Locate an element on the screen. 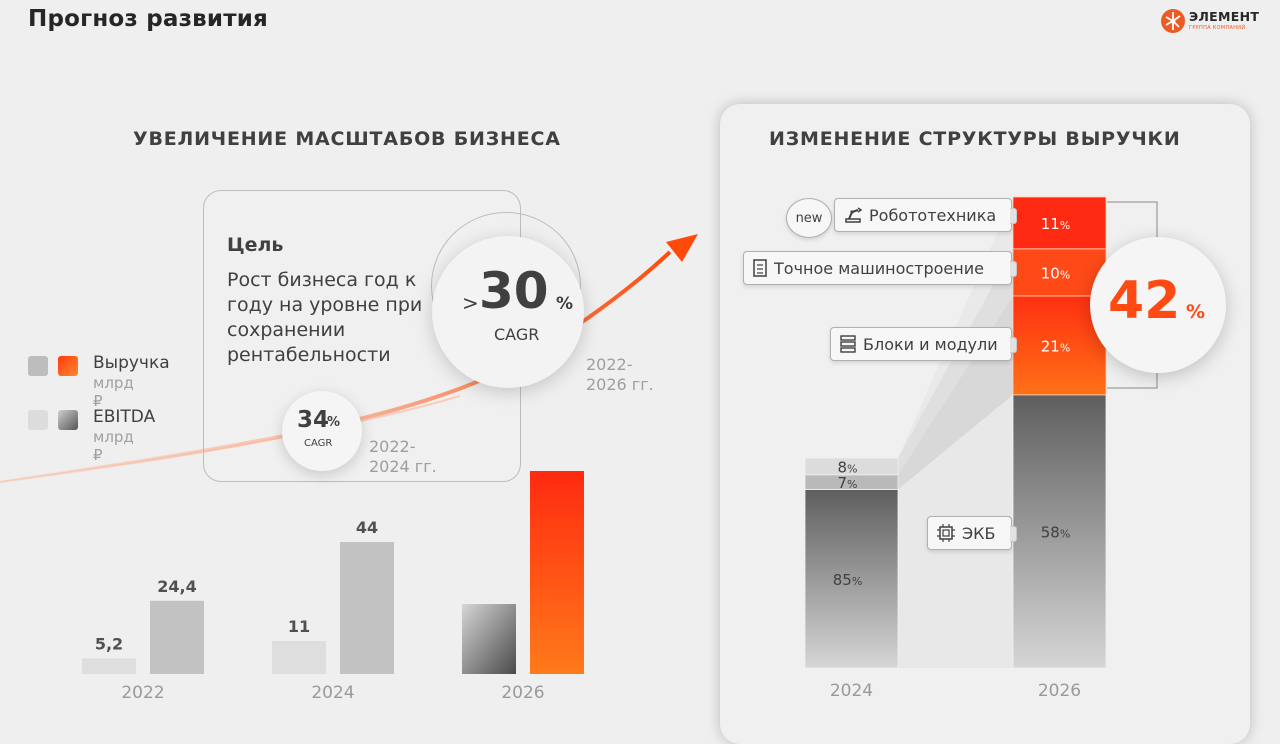 The image size is (1280, 744). cagr-small-period: 2022- 2024 гг. is located at coordinates (403, 456).